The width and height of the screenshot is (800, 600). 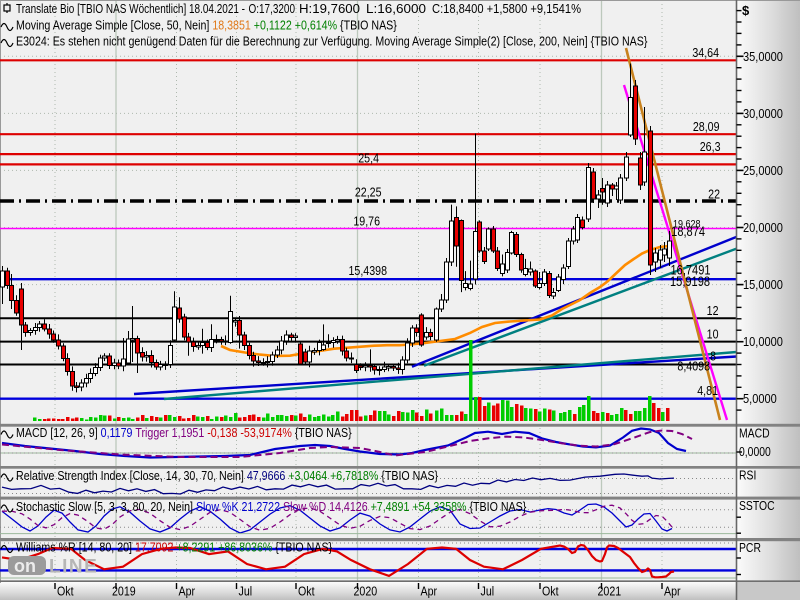 I want to click on svg-text: 12, so click(x=713, y=310).